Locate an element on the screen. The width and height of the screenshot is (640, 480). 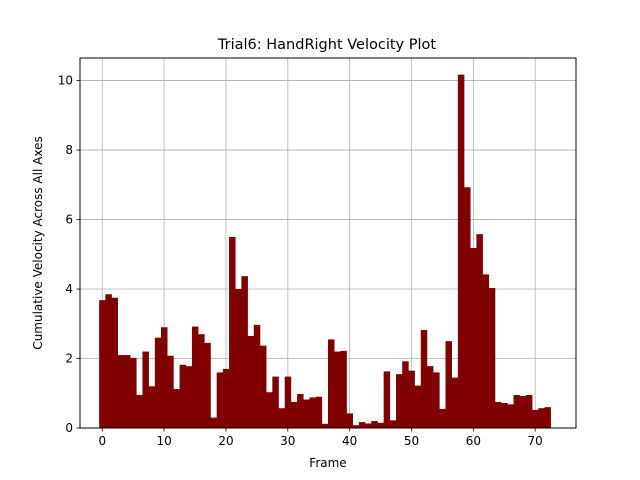
x-axis-ticks: 0 10 20 30 40 50 60 70 is located at coordinates (320, 438).